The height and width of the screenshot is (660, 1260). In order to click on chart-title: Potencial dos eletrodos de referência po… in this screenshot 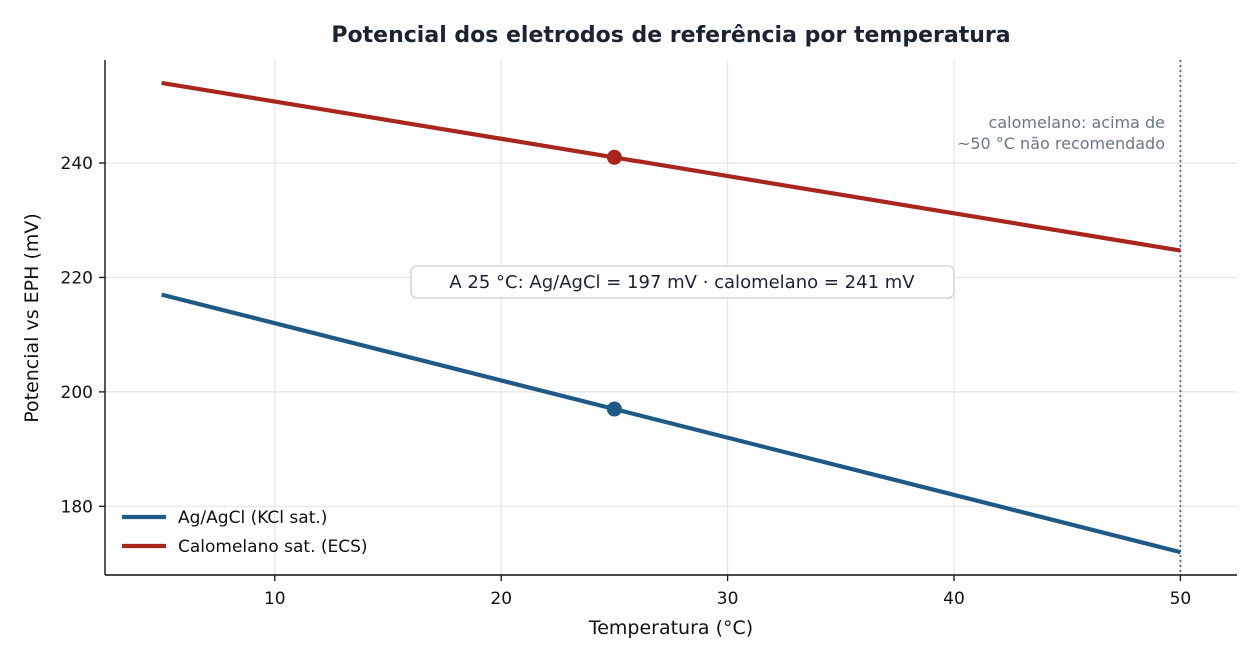, I will do `click(670, 35)`.